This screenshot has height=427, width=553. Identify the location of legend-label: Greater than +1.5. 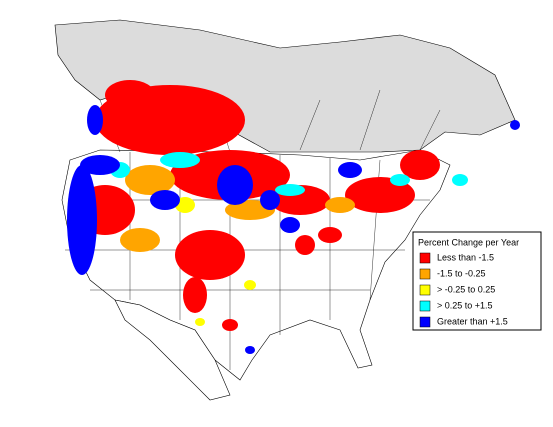
(472, 321).